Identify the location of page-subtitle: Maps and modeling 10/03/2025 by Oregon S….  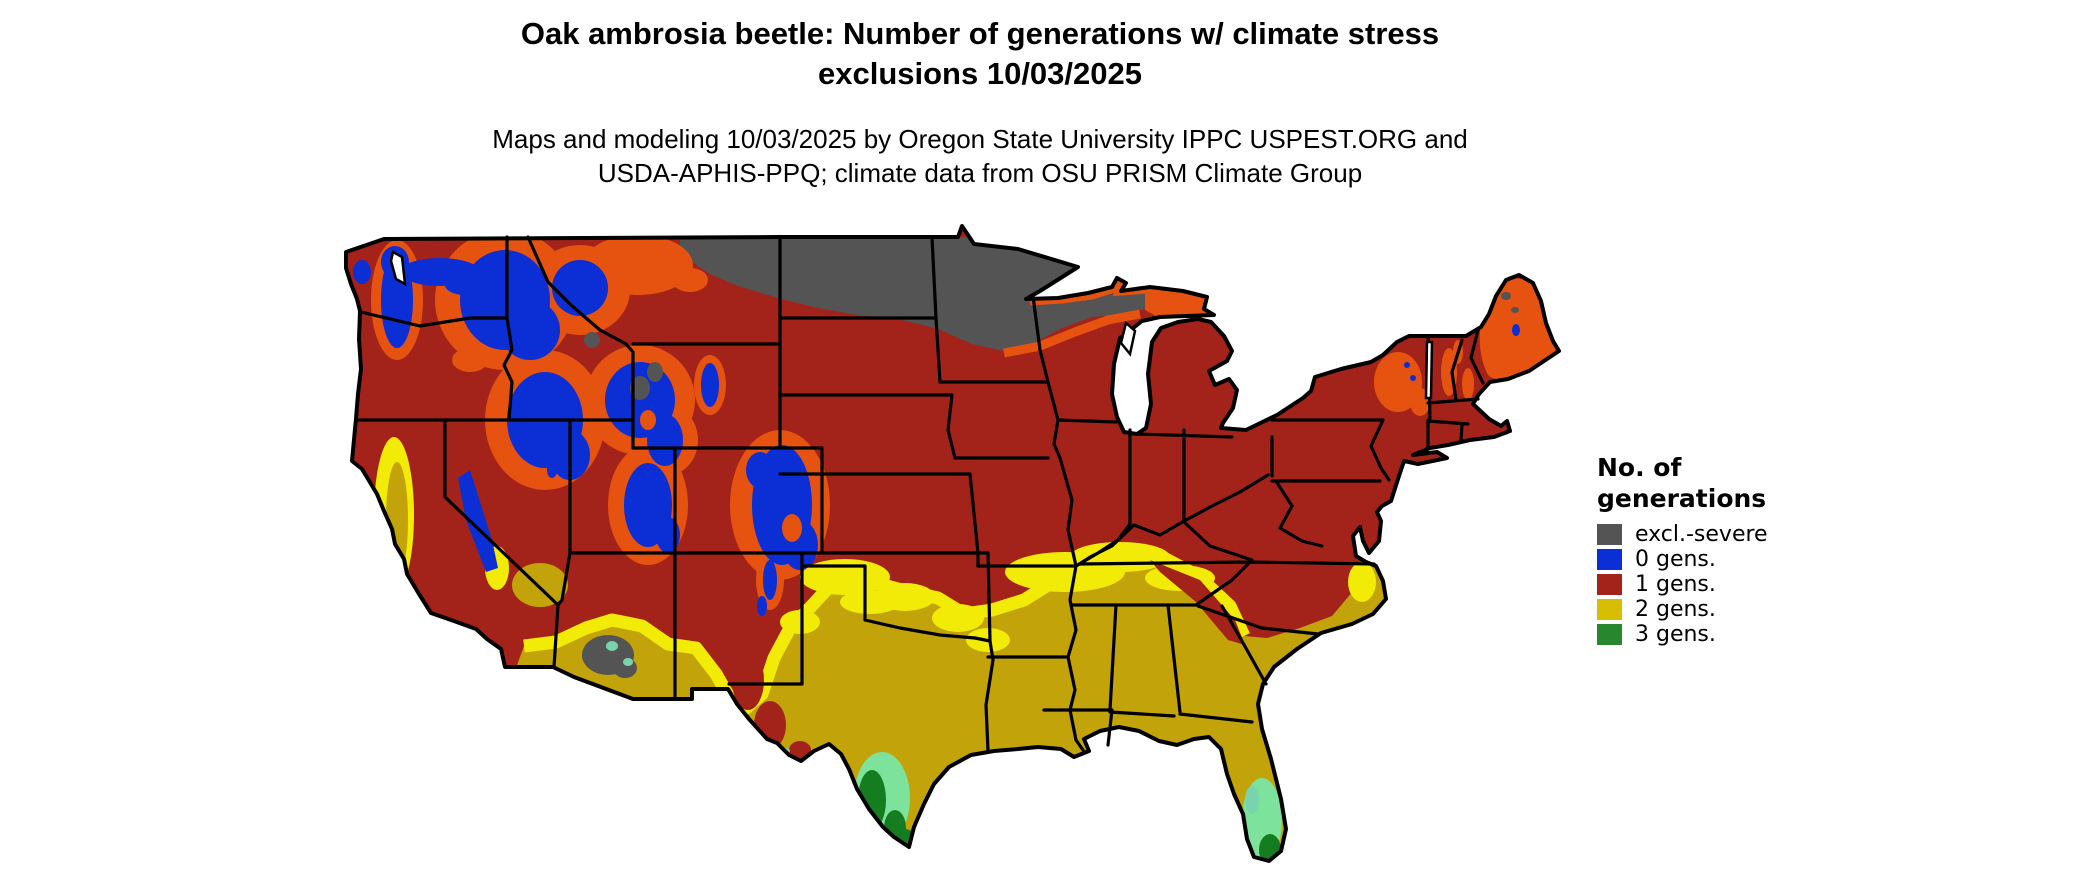
(980, 156).